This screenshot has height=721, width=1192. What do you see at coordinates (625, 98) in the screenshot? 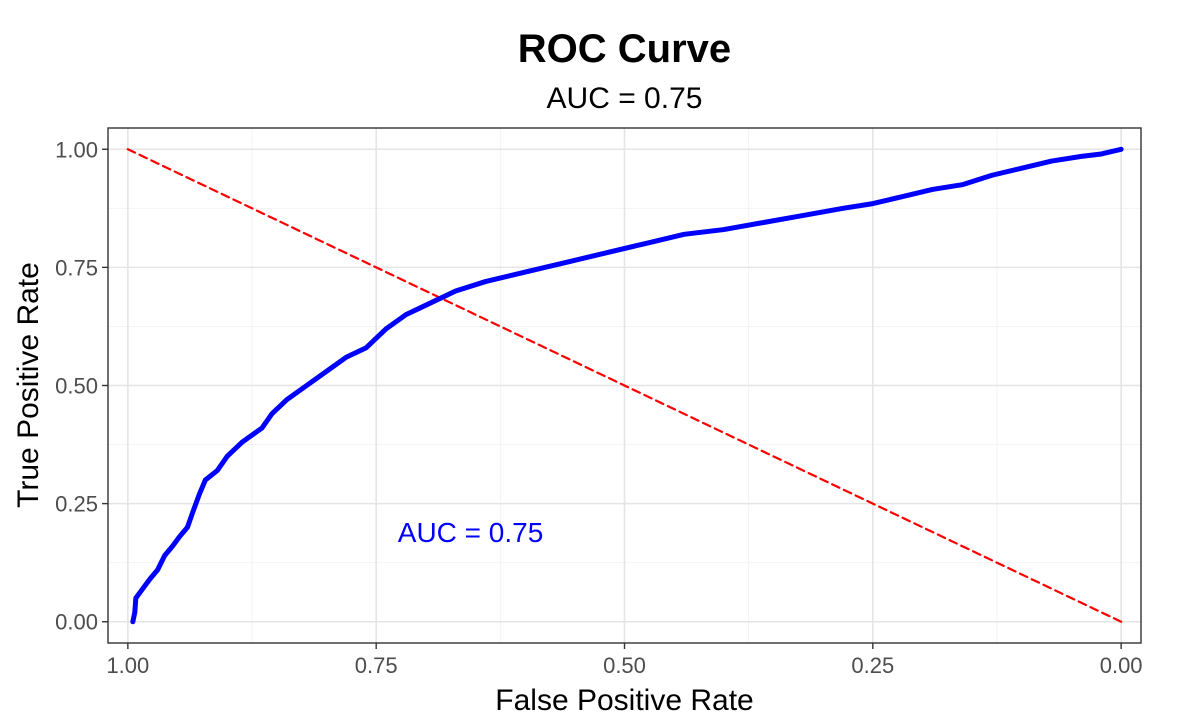
I see `chart-subtitle: AUC = 0.75` at bounding box center [625, 98].